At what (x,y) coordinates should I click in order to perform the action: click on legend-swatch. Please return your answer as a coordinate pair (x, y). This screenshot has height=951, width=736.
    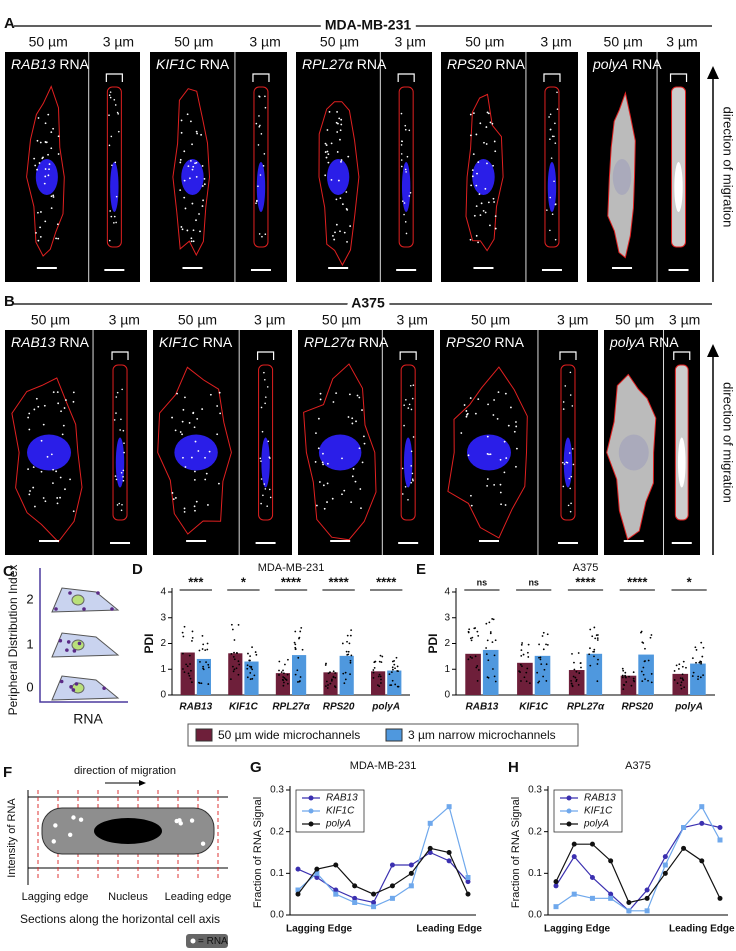
    Looking at the image, I should click on (394, 735).